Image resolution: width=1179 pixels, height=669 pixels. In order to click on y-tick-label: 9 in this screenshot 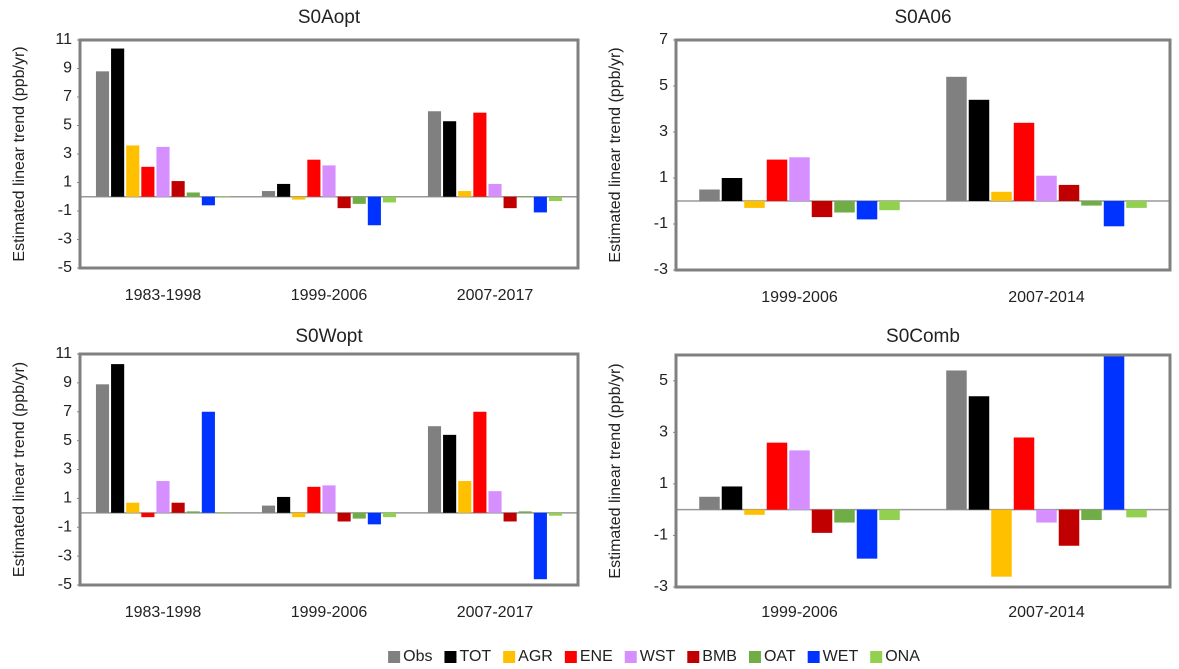, I will do `click(67, 68)`.